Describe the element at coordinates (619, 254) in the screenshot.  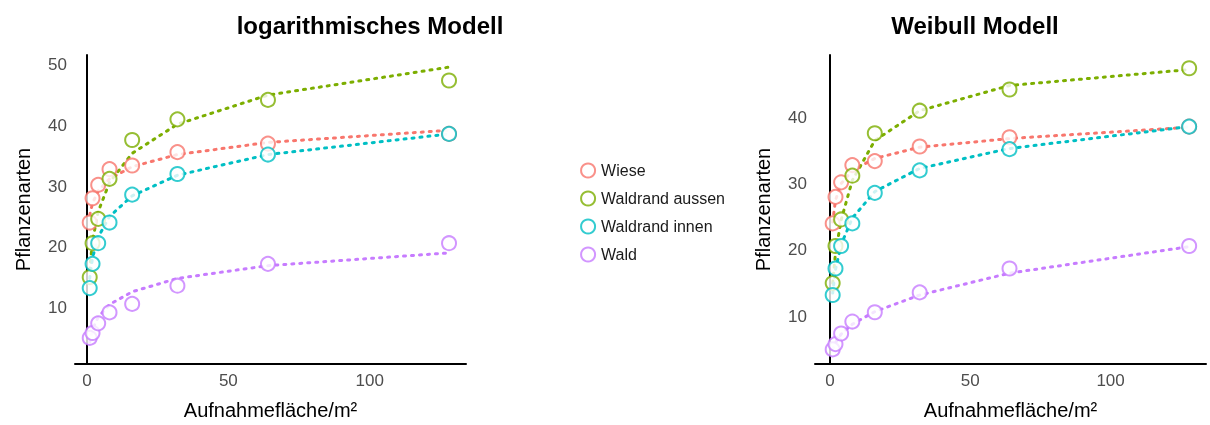
I see `legend-label: Wald` at that location.